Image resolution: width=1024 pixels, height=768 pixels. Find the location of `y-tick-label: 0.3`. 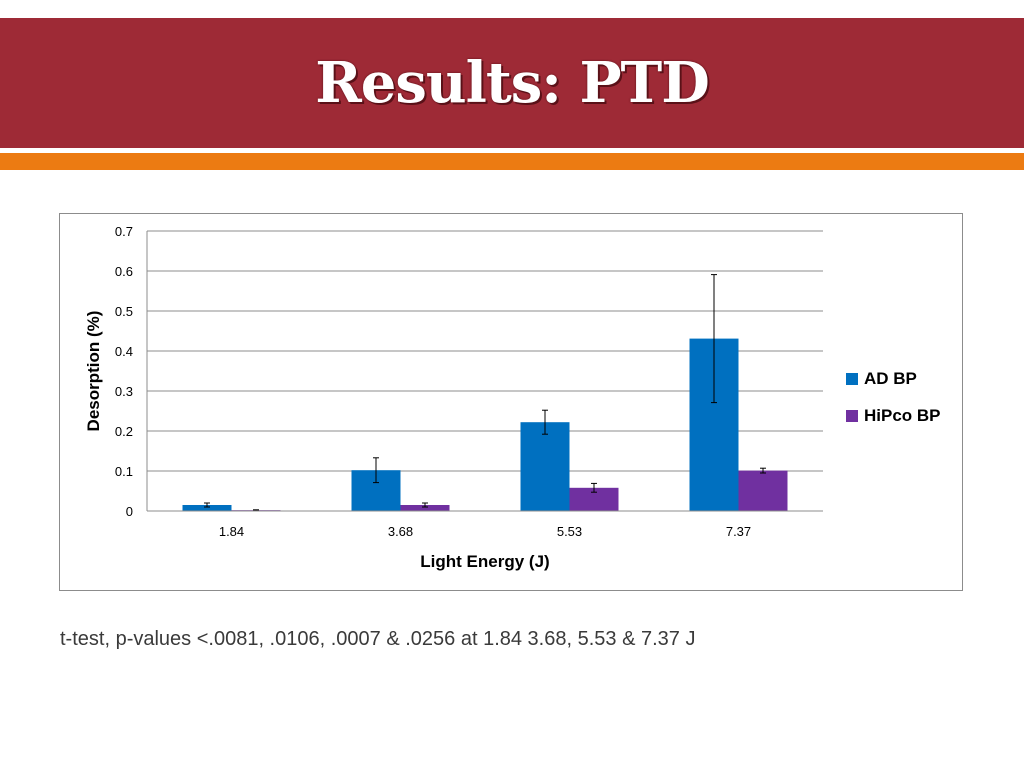

y-tick-label: 0.3 is located at coordinates (124, 391).